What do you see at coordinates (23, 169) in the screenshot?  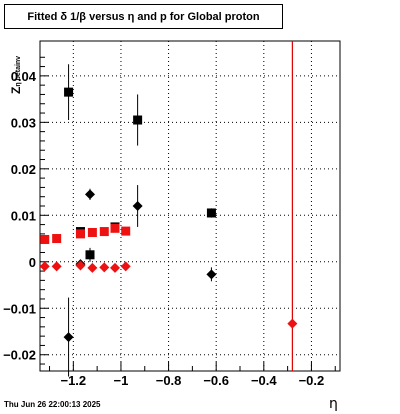 I see `y-tick-label: 0.02` at bounding box center [23, 169].